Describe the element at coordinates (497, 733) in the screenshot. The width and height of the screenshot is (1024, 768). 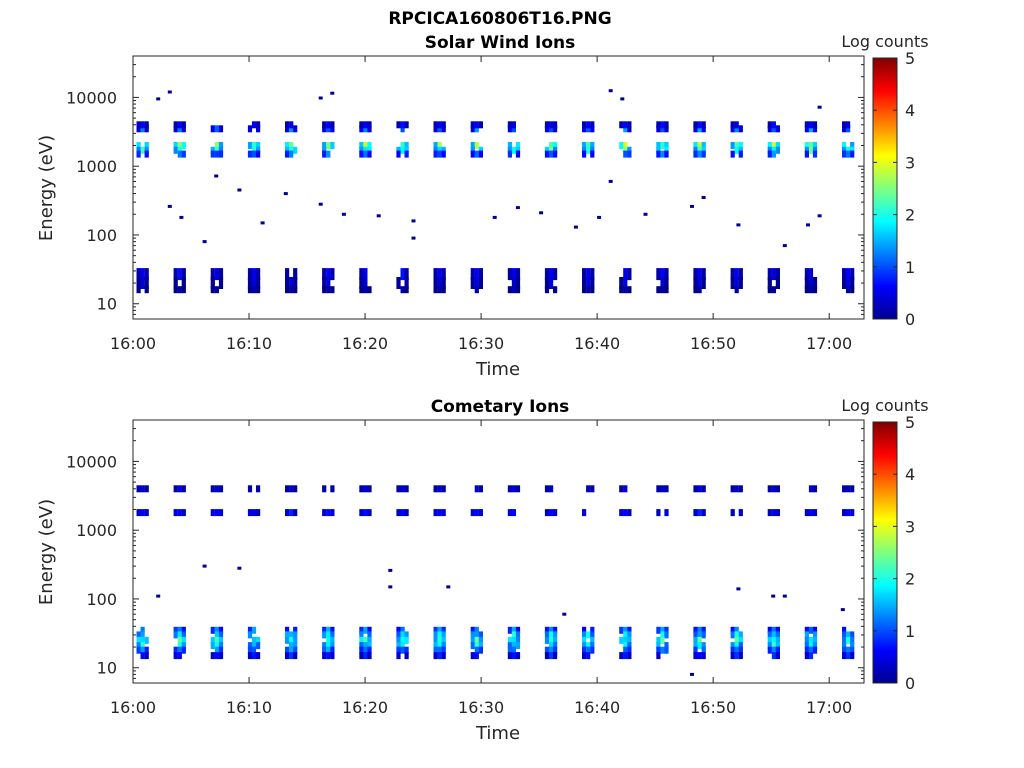
I see `x-axis-label: Time` at that location.